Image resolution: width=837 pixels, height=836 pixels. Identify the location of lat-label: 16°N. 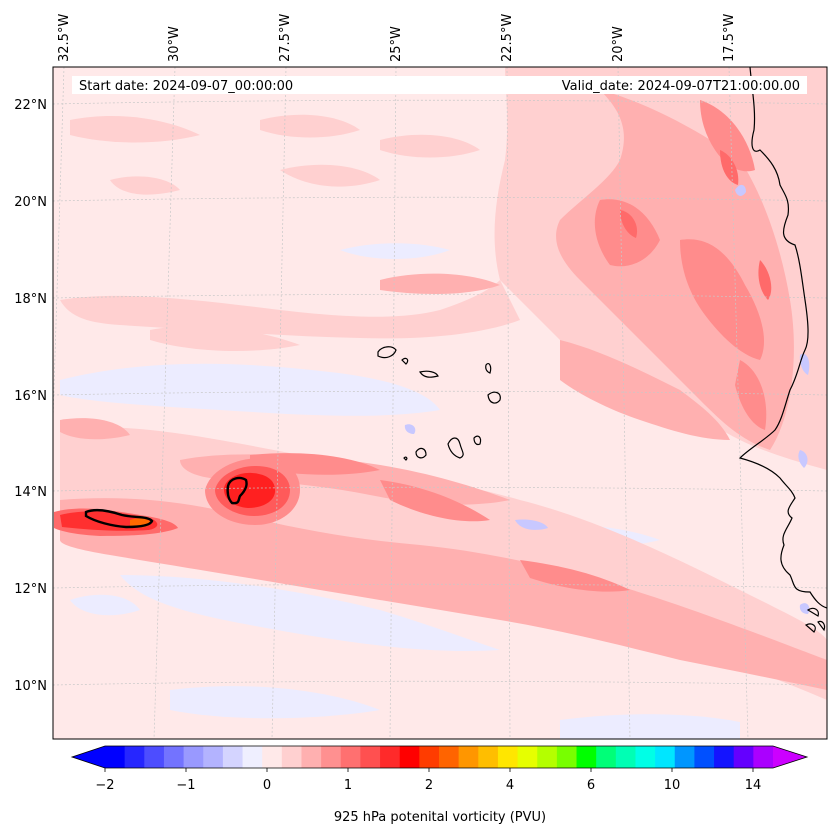
(30, 396).